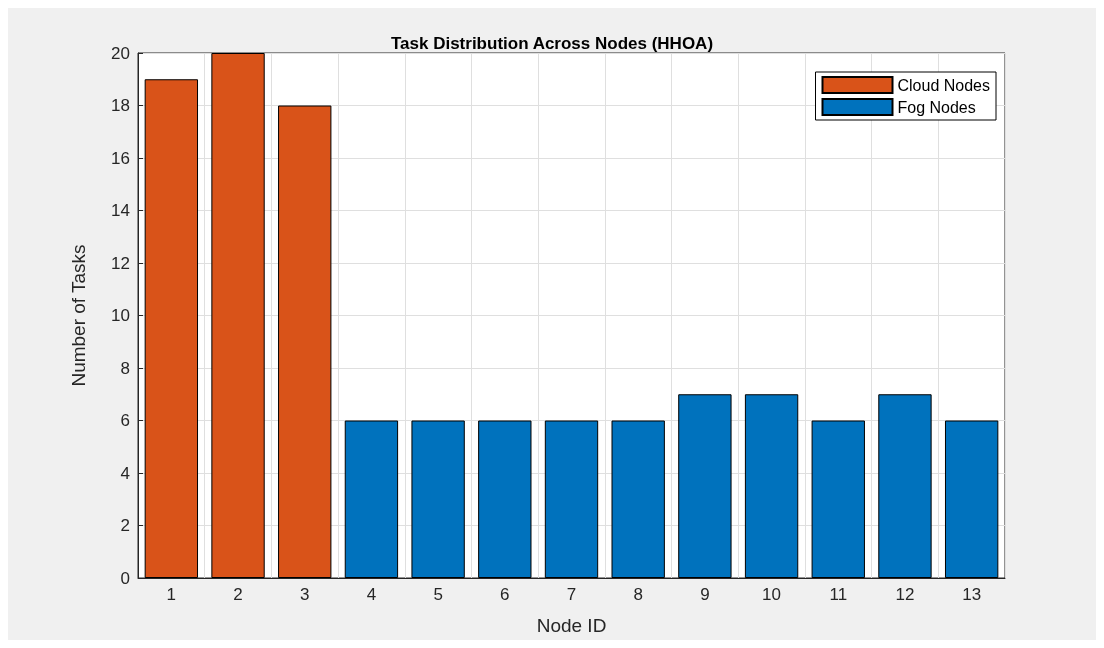 The width and height of the screenshot is (1104, 648). I want to click on y-tick-label: 20, so click(120, 53).